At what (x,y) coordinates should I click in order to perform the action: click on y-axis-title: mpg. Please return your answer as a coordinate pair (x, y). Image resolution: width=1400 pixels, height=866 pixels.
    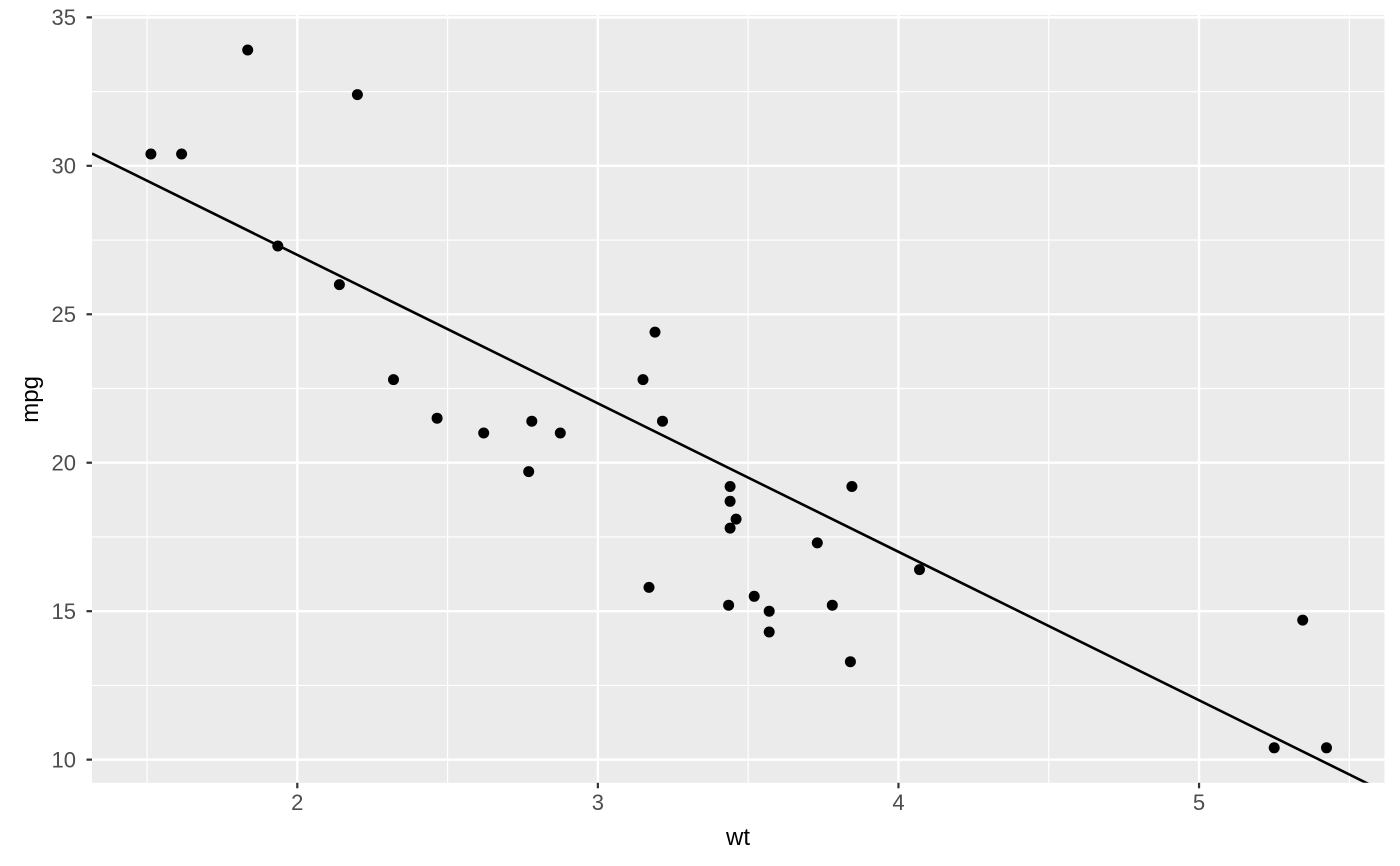
    Looking at the image, I should click on (30, 399).